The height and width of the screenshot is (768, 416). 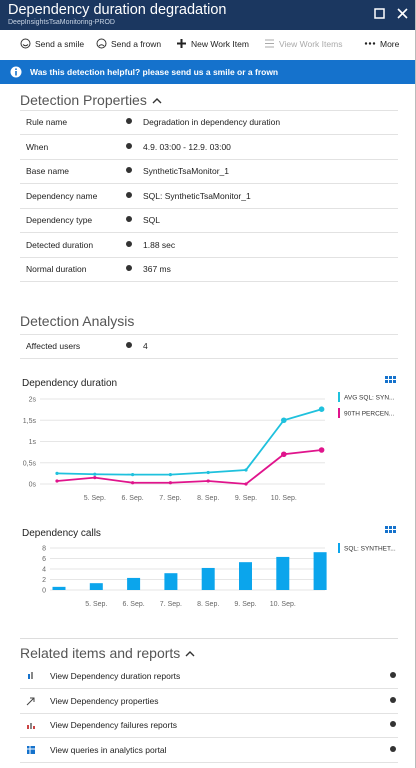 I want to click on smile-button: Send a smile, so click(x=52, y=43).